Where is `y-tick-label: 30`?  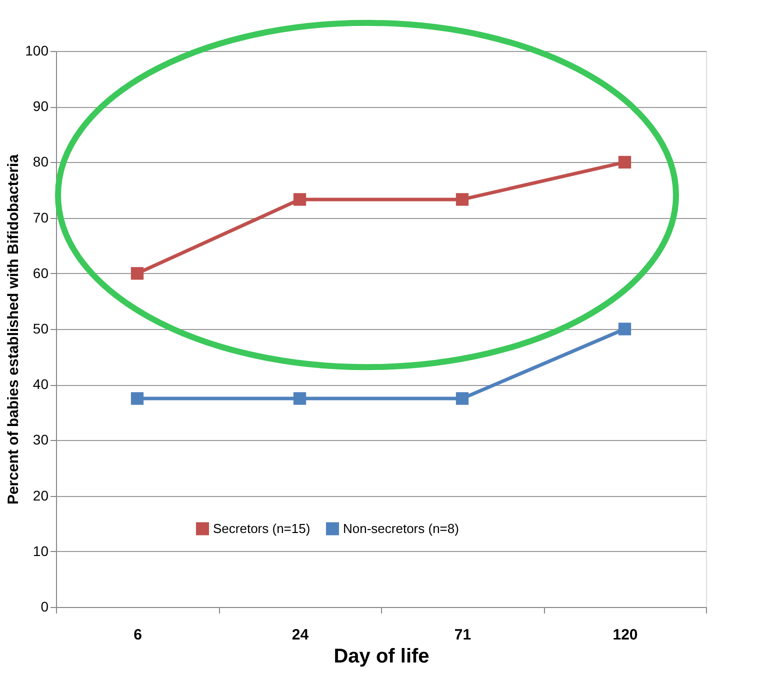
y-tick-label: 30 is located at coordinates (40, 440).